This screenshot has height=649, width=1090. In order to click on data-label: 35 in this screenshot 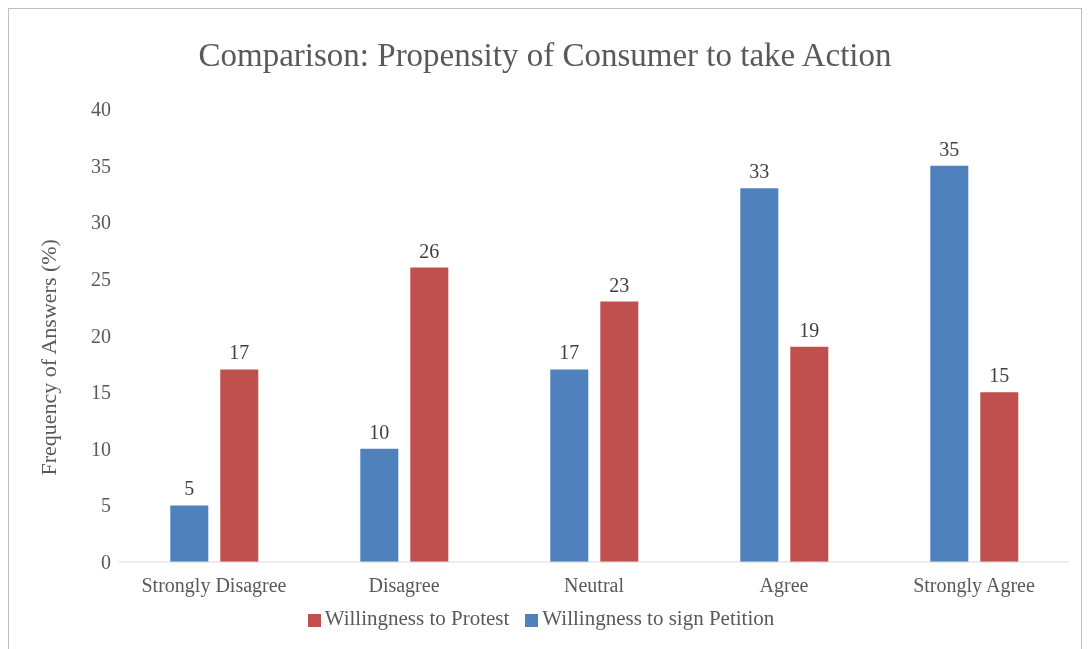, I will do `click(949, 148)`.